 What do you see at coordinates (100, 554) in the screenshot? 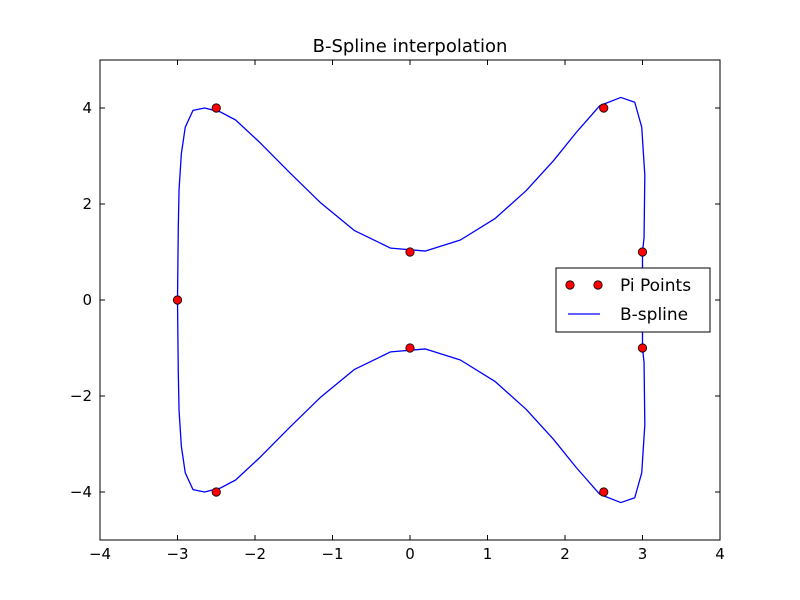
I see `x-tick-label: −4` at bounding box center [100, 554].